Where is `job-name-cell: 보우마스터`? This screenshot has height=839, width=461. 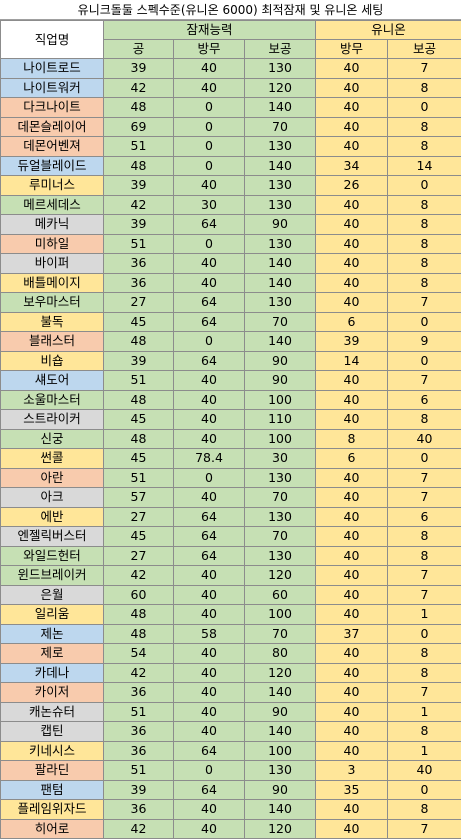 job-name-cell: 보우마스터 is located at coordinates (52, 303).